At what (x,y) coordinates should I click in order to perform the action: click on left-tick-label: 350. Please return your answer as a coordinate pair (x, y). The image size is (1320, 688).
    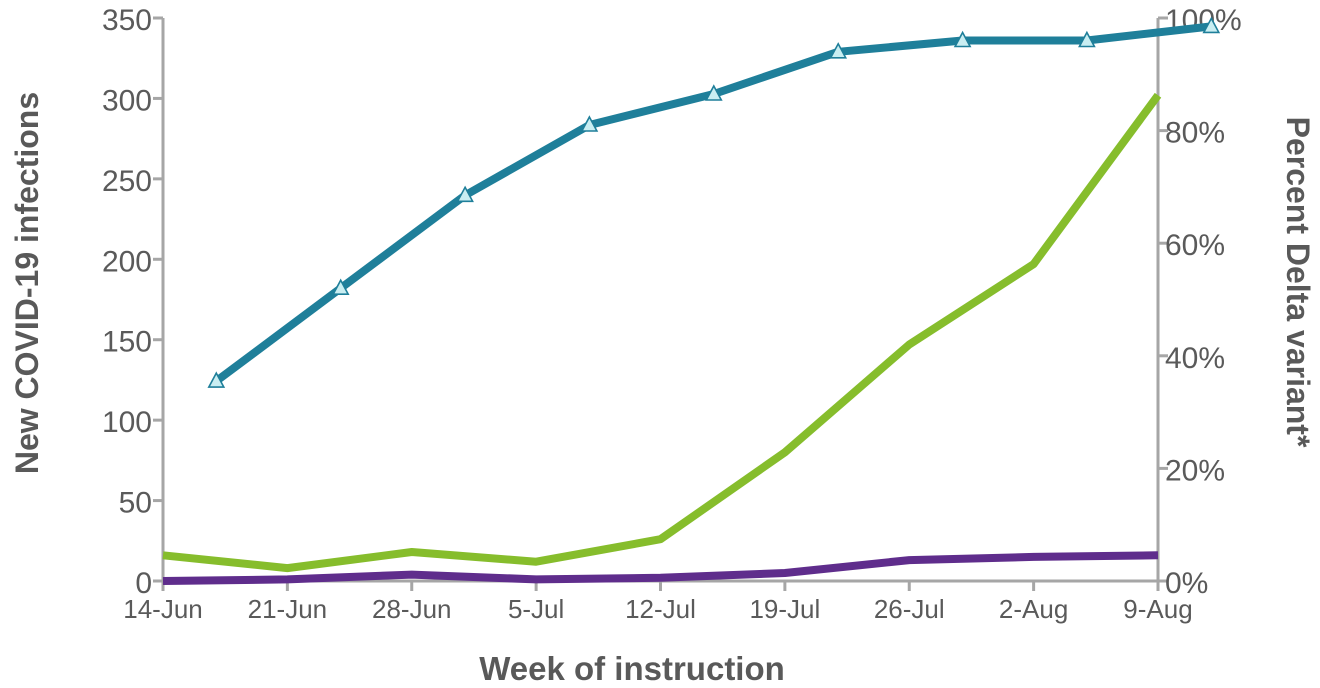
    Looking at the image, I should click on (127, 20).